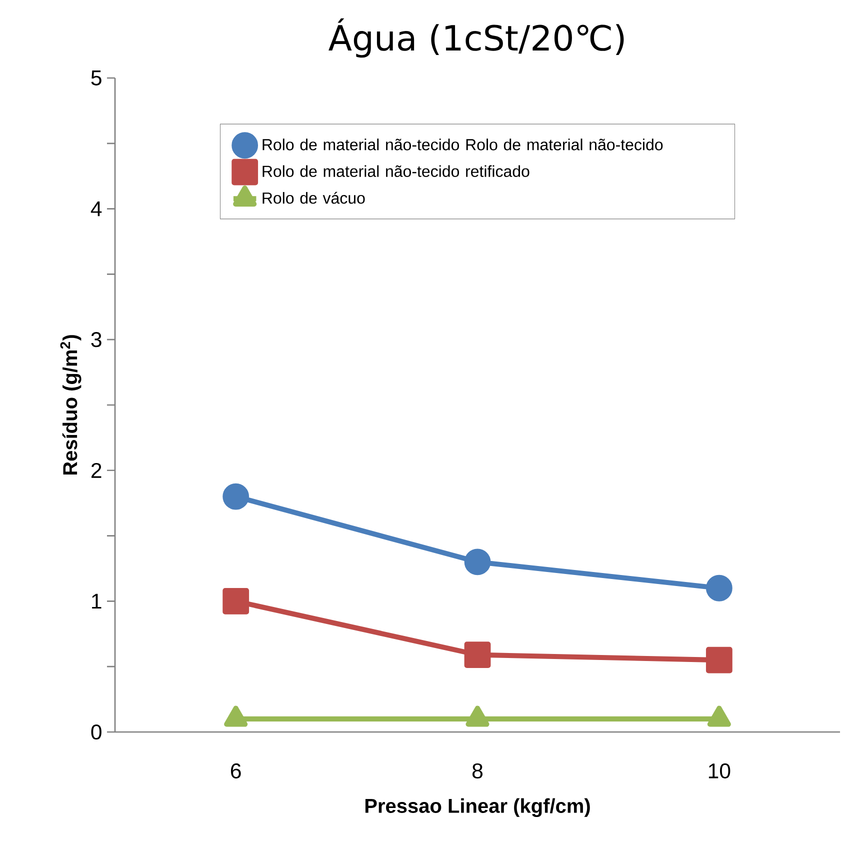 Image resolution: width=846 pixels, height=855 pixels. Describe the element at coordinates (476, 38) in the screenshot. I see `chart-title: Água (1cSt/20℃)` at that location.